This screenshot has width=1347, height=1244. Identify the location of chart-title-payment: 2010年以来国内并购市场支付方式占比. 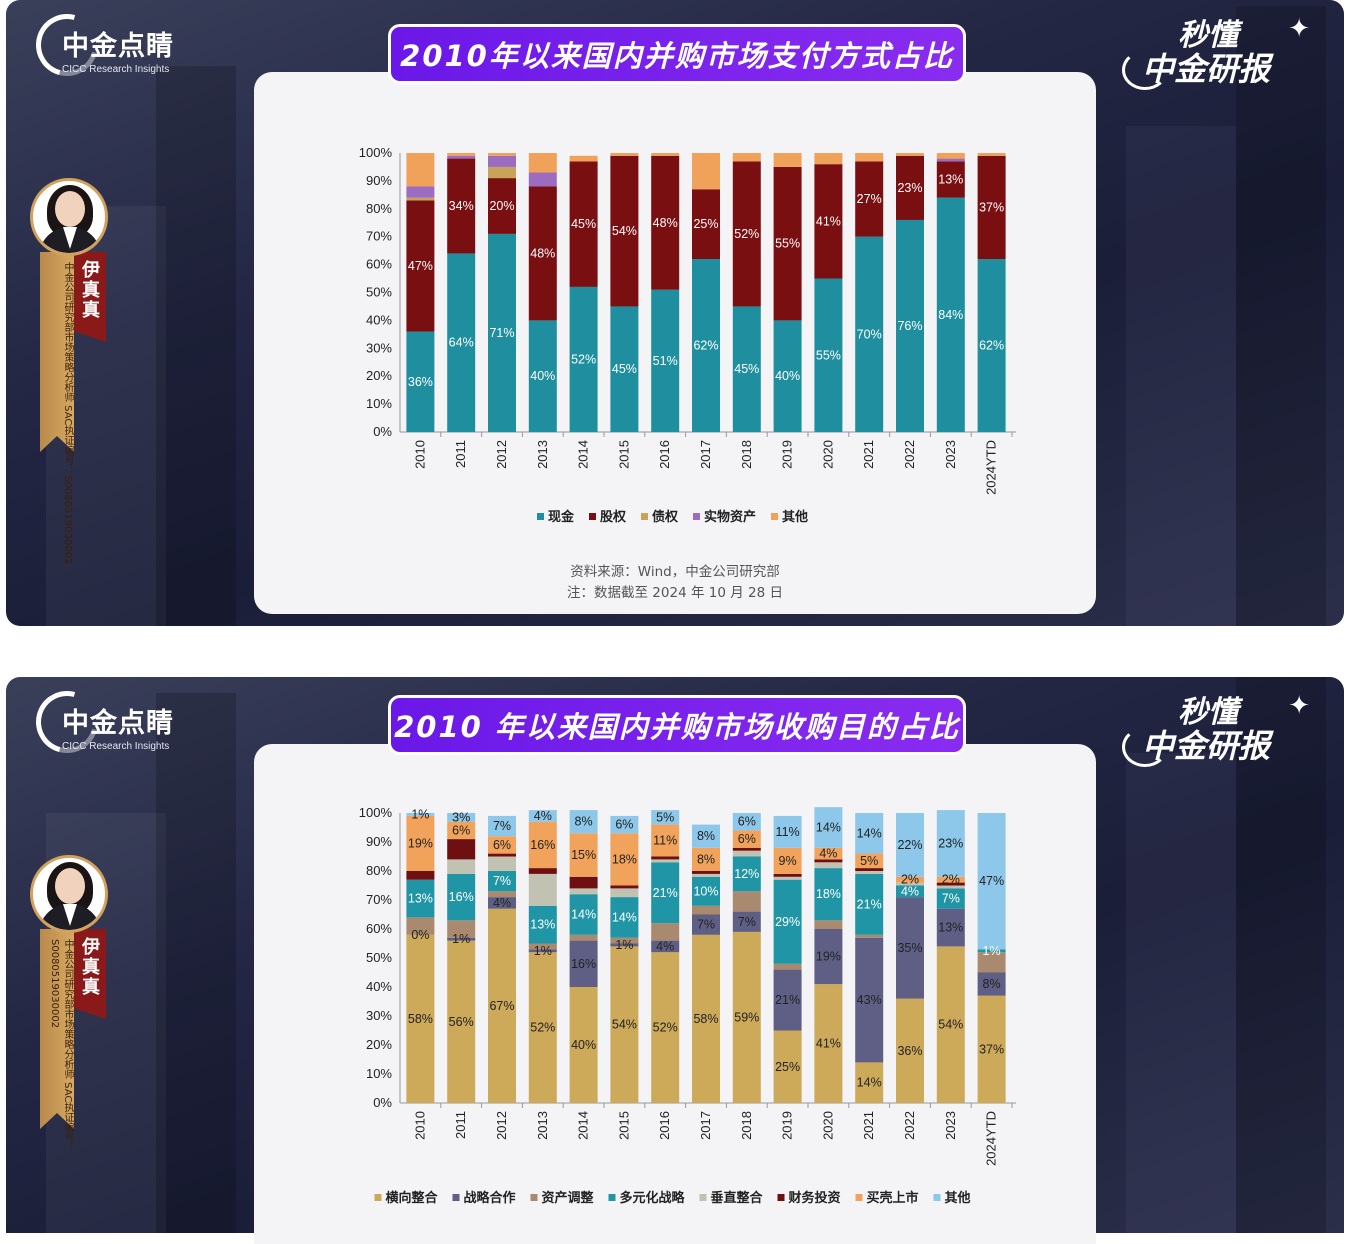
(677, 54).